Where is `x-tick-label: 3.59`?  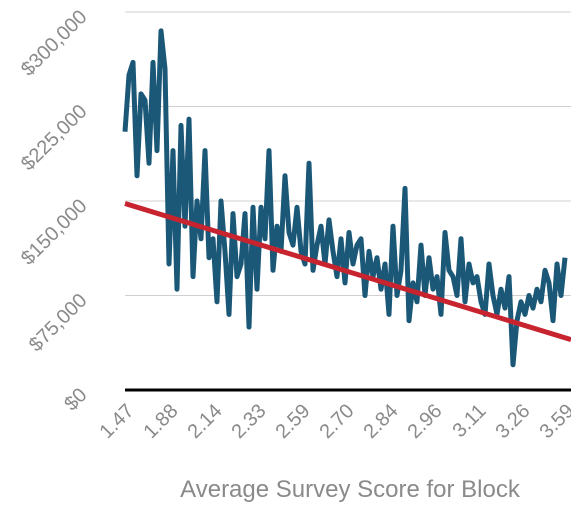
x-tick-label: 3.59 is located at coordinates (553, 421).